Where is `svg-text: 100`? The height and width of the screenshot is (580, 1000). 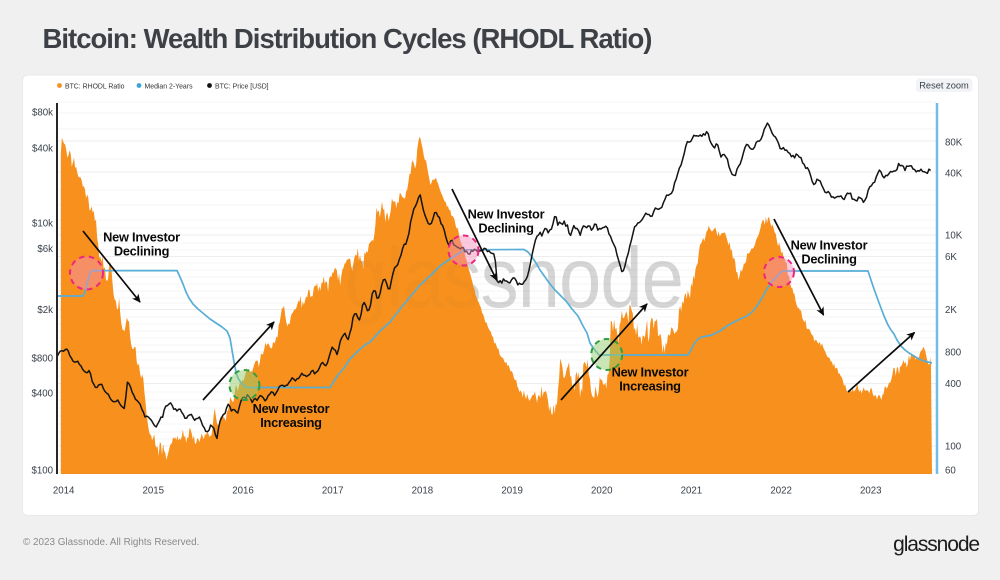 svg-text: 100 is located at coordinates (953, 447).